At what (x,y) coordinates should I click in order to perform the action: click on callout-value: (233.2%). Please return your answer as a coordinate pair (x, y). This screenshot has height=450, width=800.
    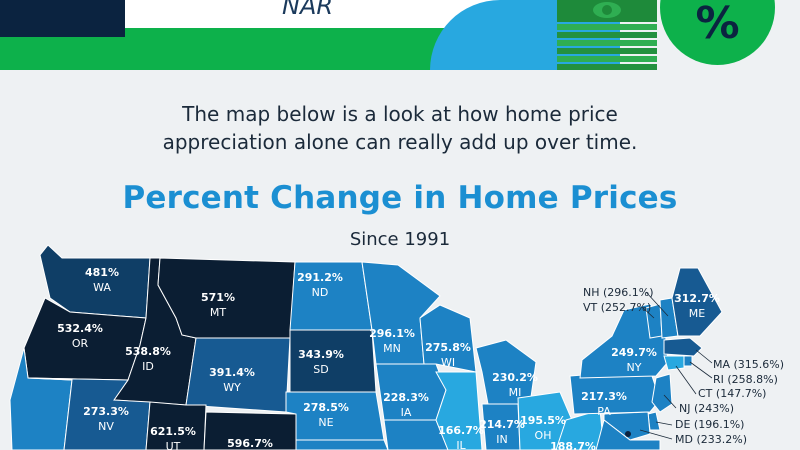
    Looking at the image, I should click on (721, 439).